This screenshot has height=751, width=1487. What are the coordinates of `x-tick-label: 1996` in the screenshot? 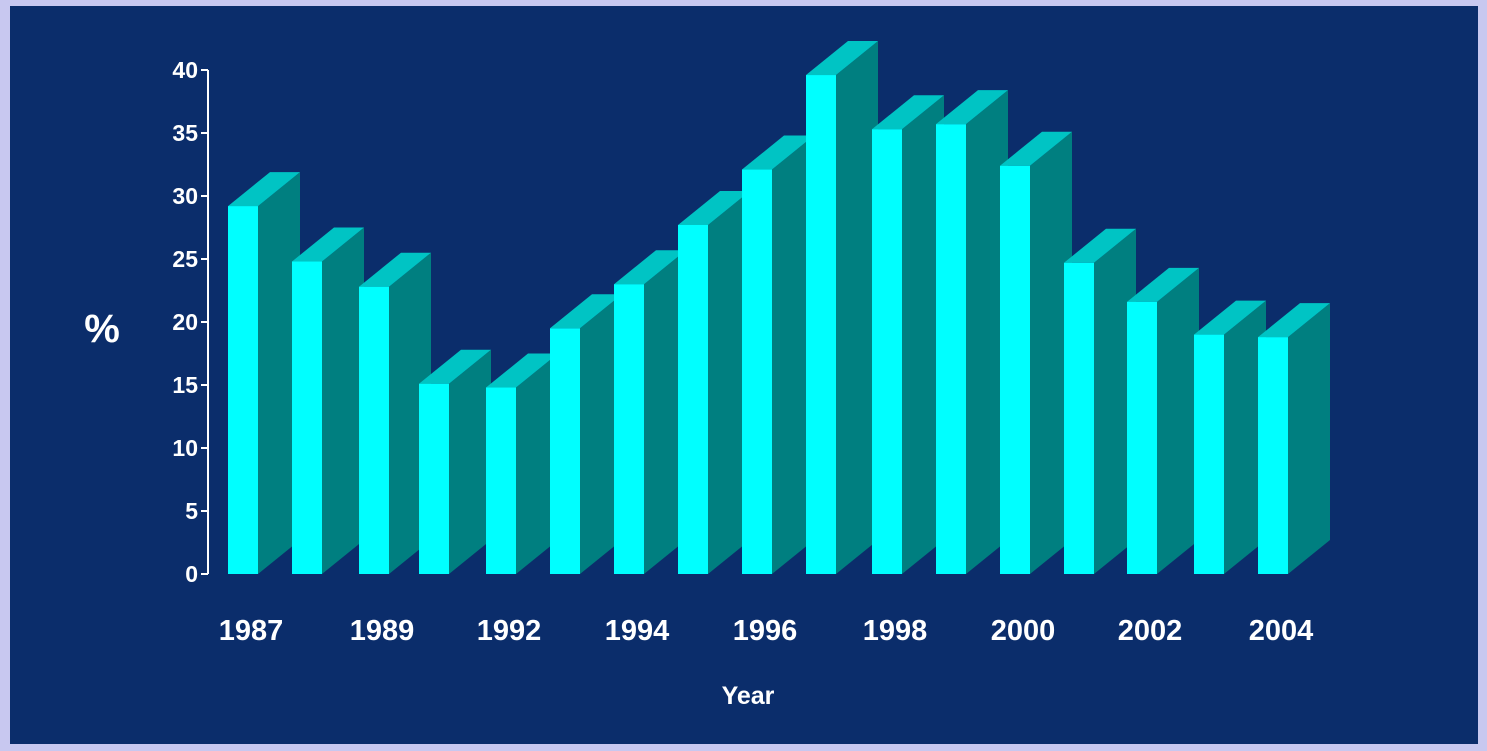 It's located at (765, 631).